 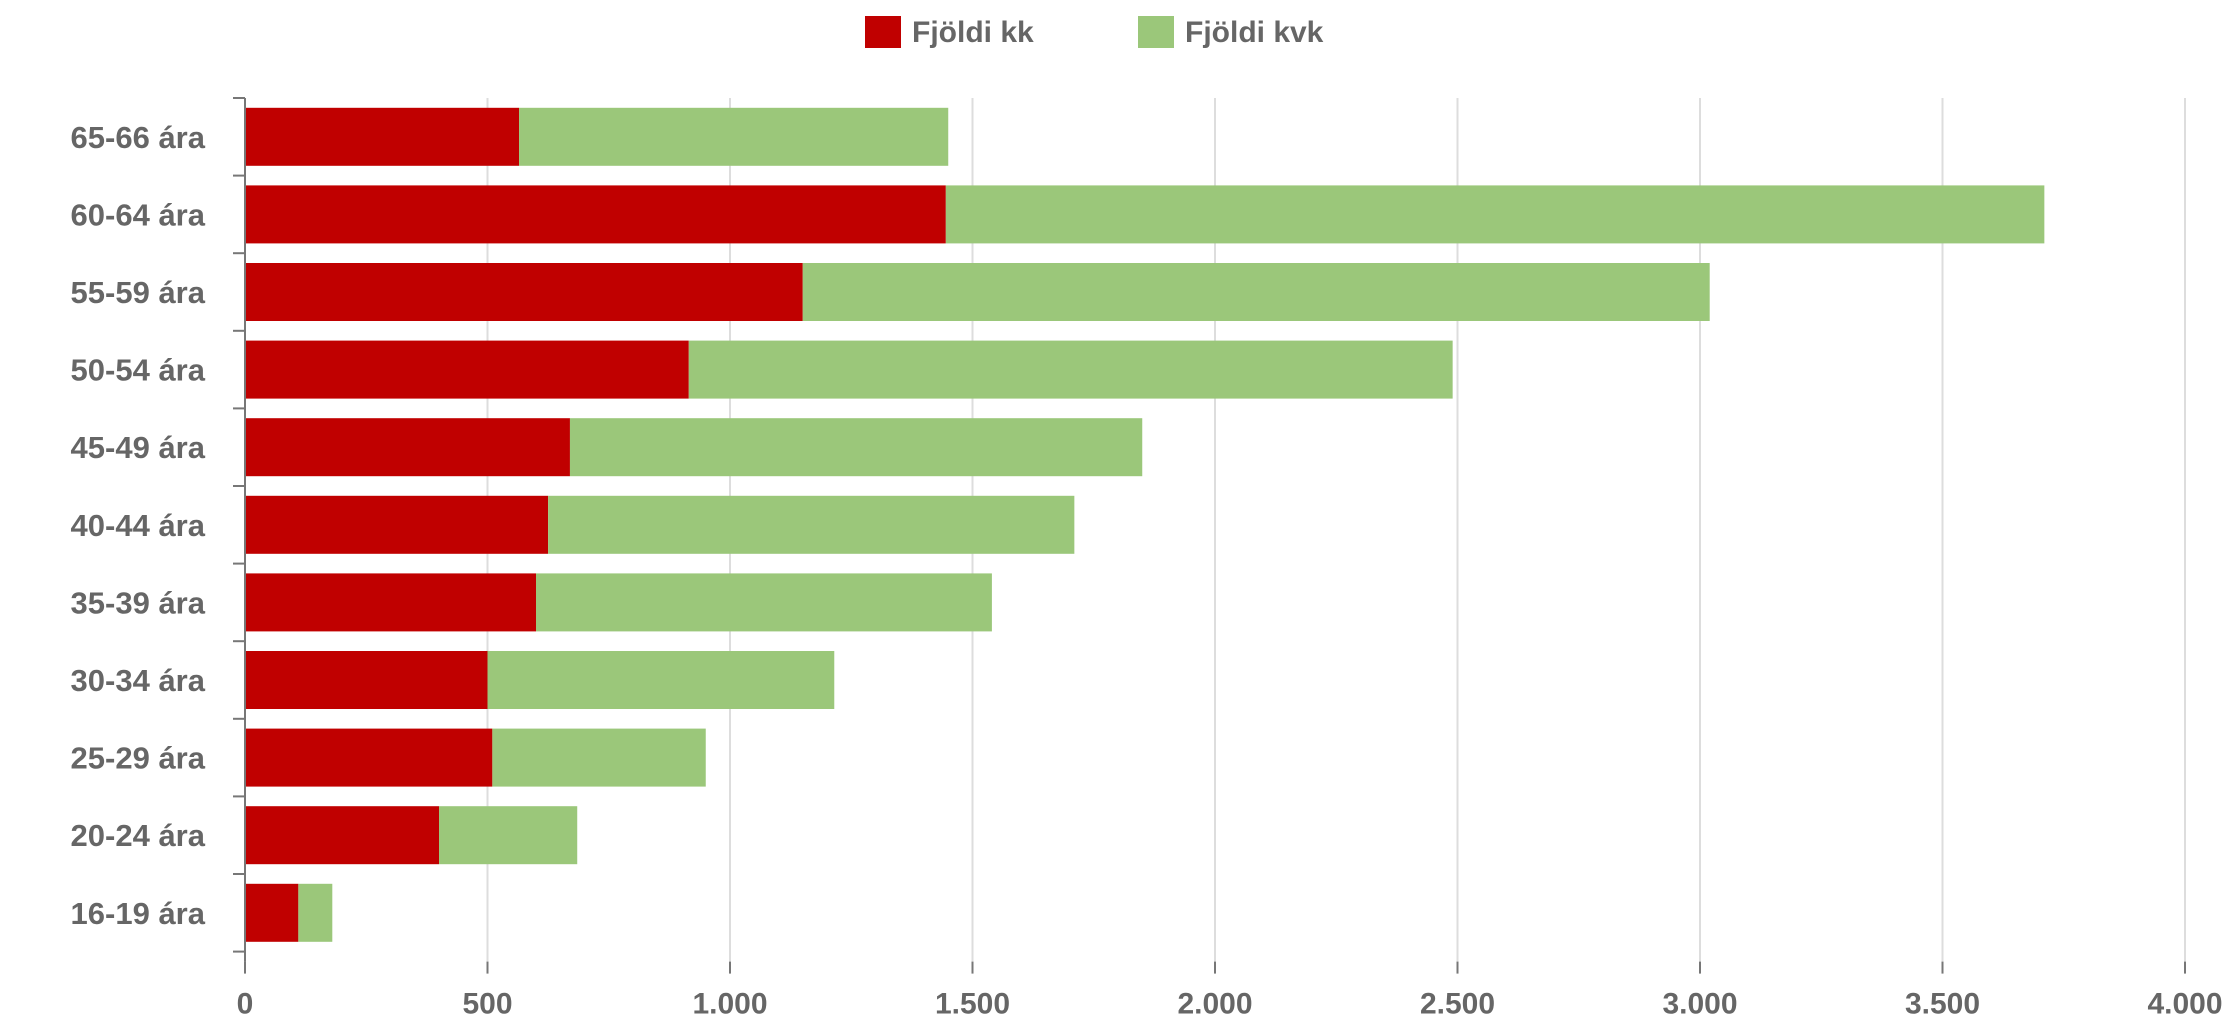 What do you see at coordinates (1094, 32) in the screenshot?
I see `legend: Fjöldi kk Fjöldi kvk` at bounding box center [1094, 32].